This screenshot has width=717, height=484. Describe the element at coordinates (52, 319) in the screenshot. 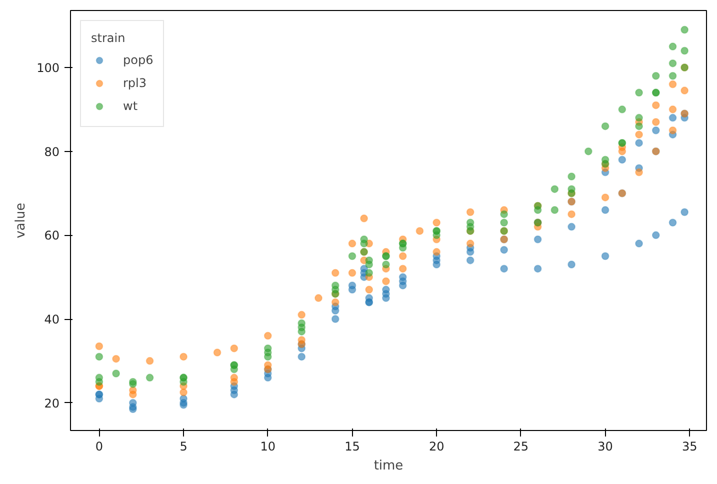

I see `y-tick-label: 40` at that location.